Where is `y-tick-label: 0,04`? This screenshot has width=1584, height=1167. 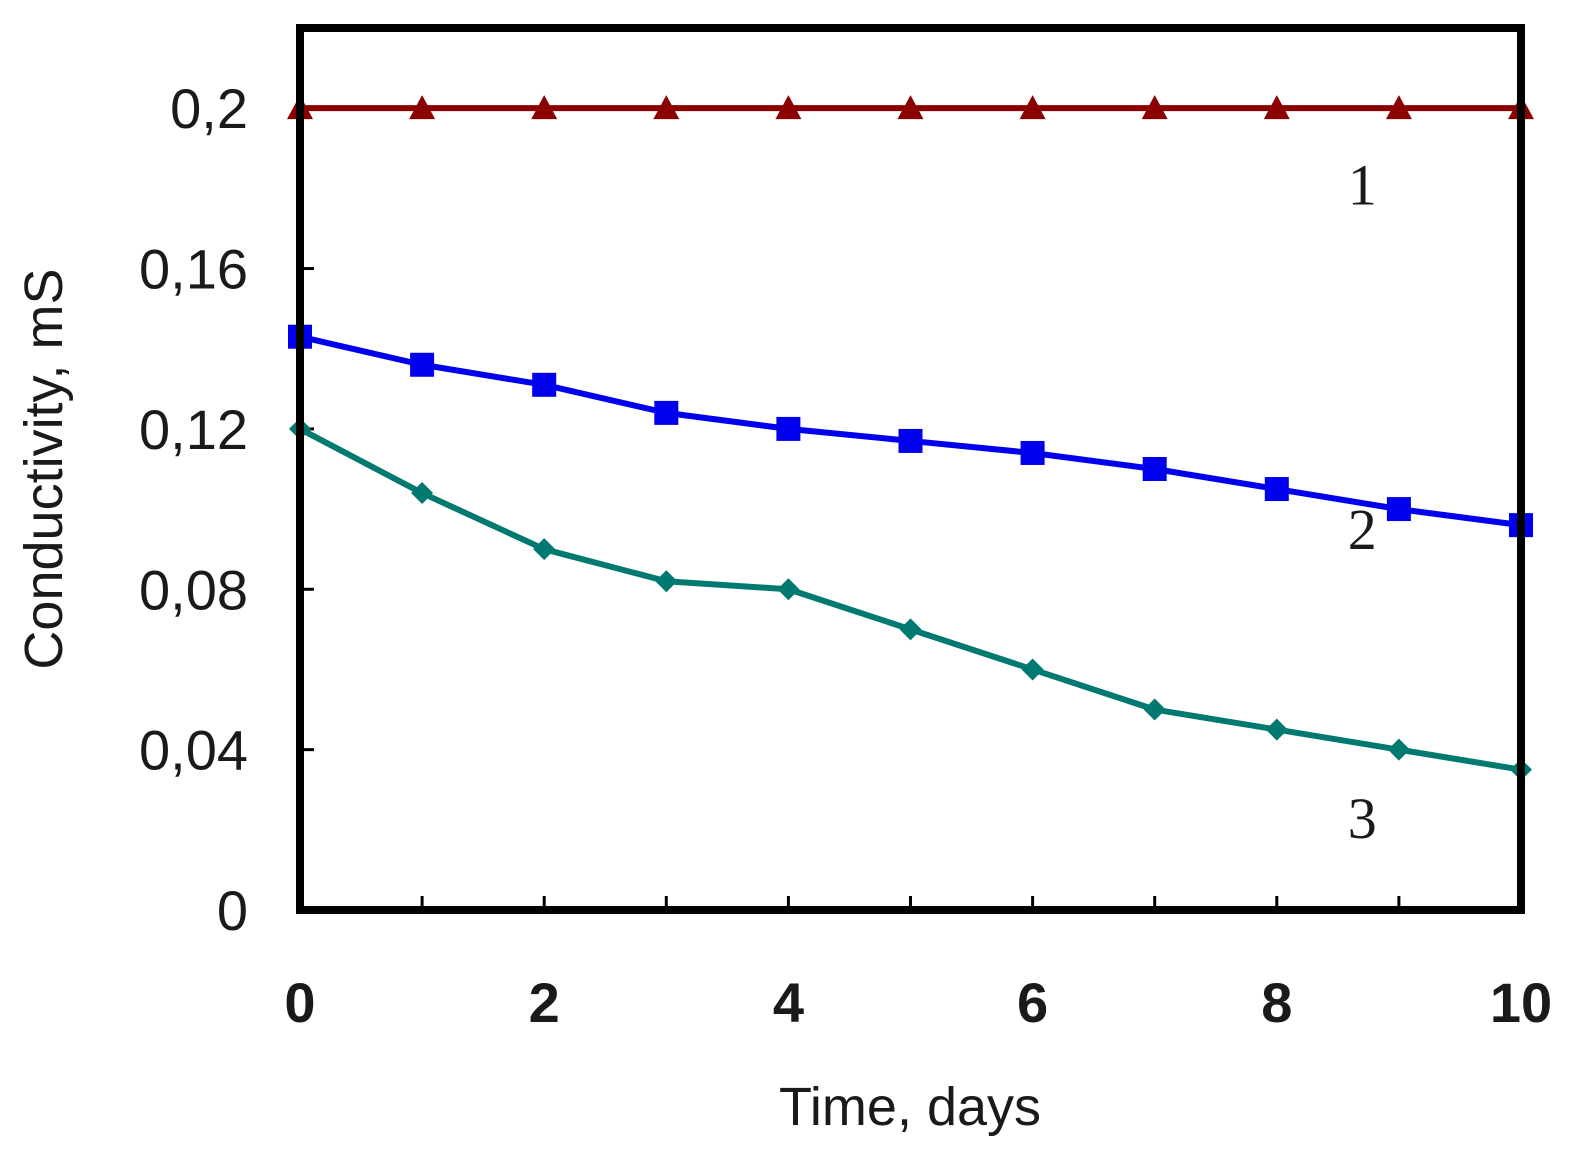 y-tick-label: 0,04 is located at coordinates (193, 750).